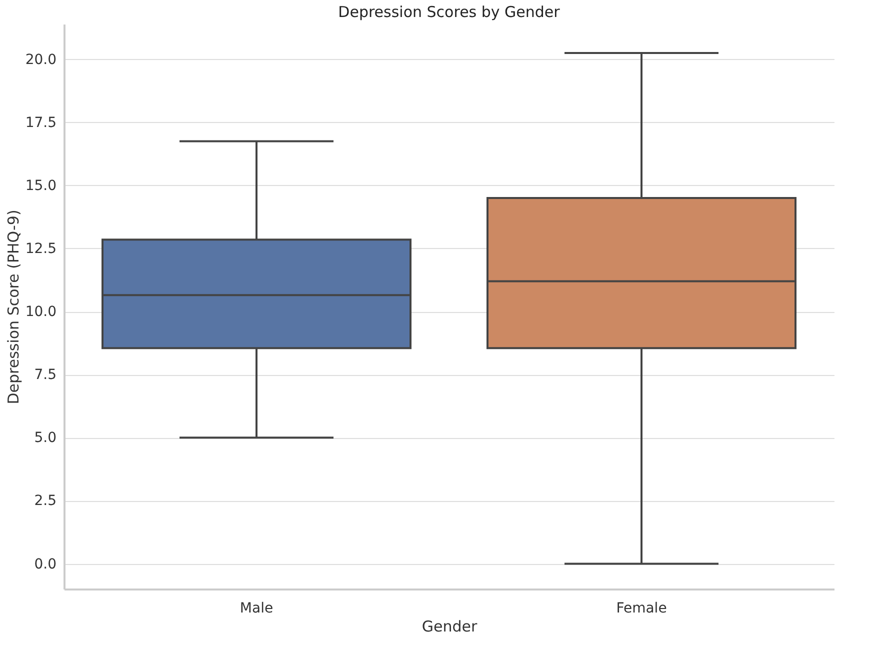  I want to click on chart-title: Depression Scores by Gender, so click(449, 12).